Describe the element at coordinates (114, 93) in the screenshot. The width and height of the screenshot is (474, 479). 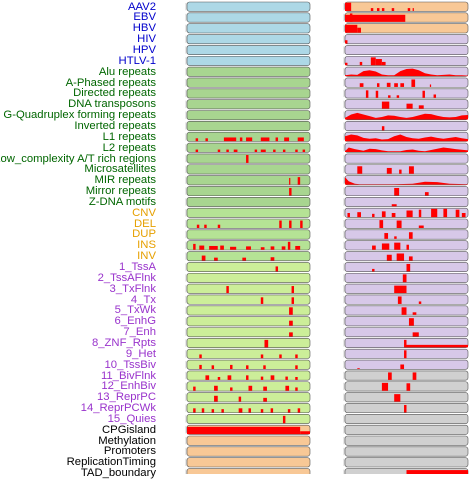
I see `track-label: Directed repeats` at that location.